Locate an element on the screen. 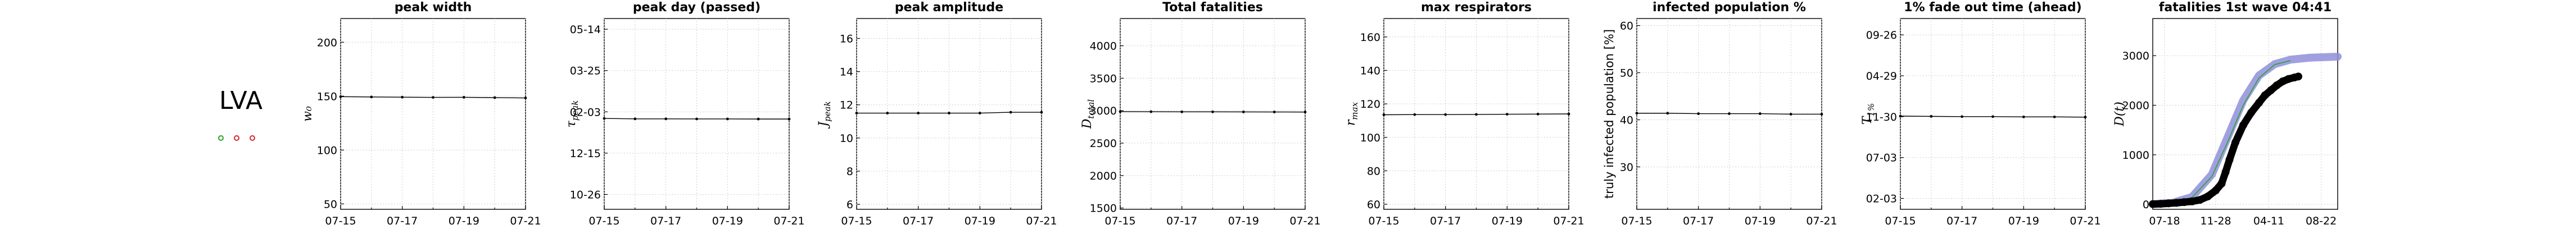 Image resolution: width=2576 pixels, height=234 pixels. y-axis-label-subscript: peak is located at coordinates (827, 111).